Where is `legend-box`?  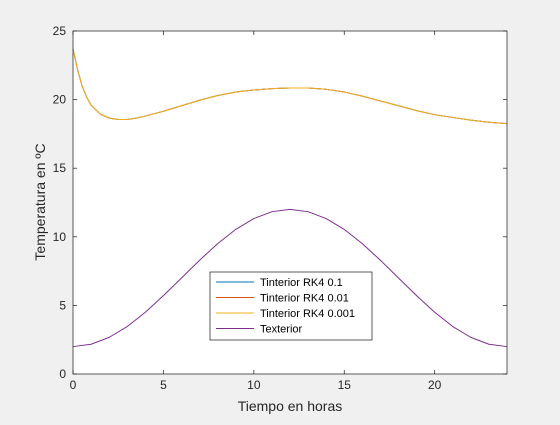
legend-box is located at coordinates (291, 306).